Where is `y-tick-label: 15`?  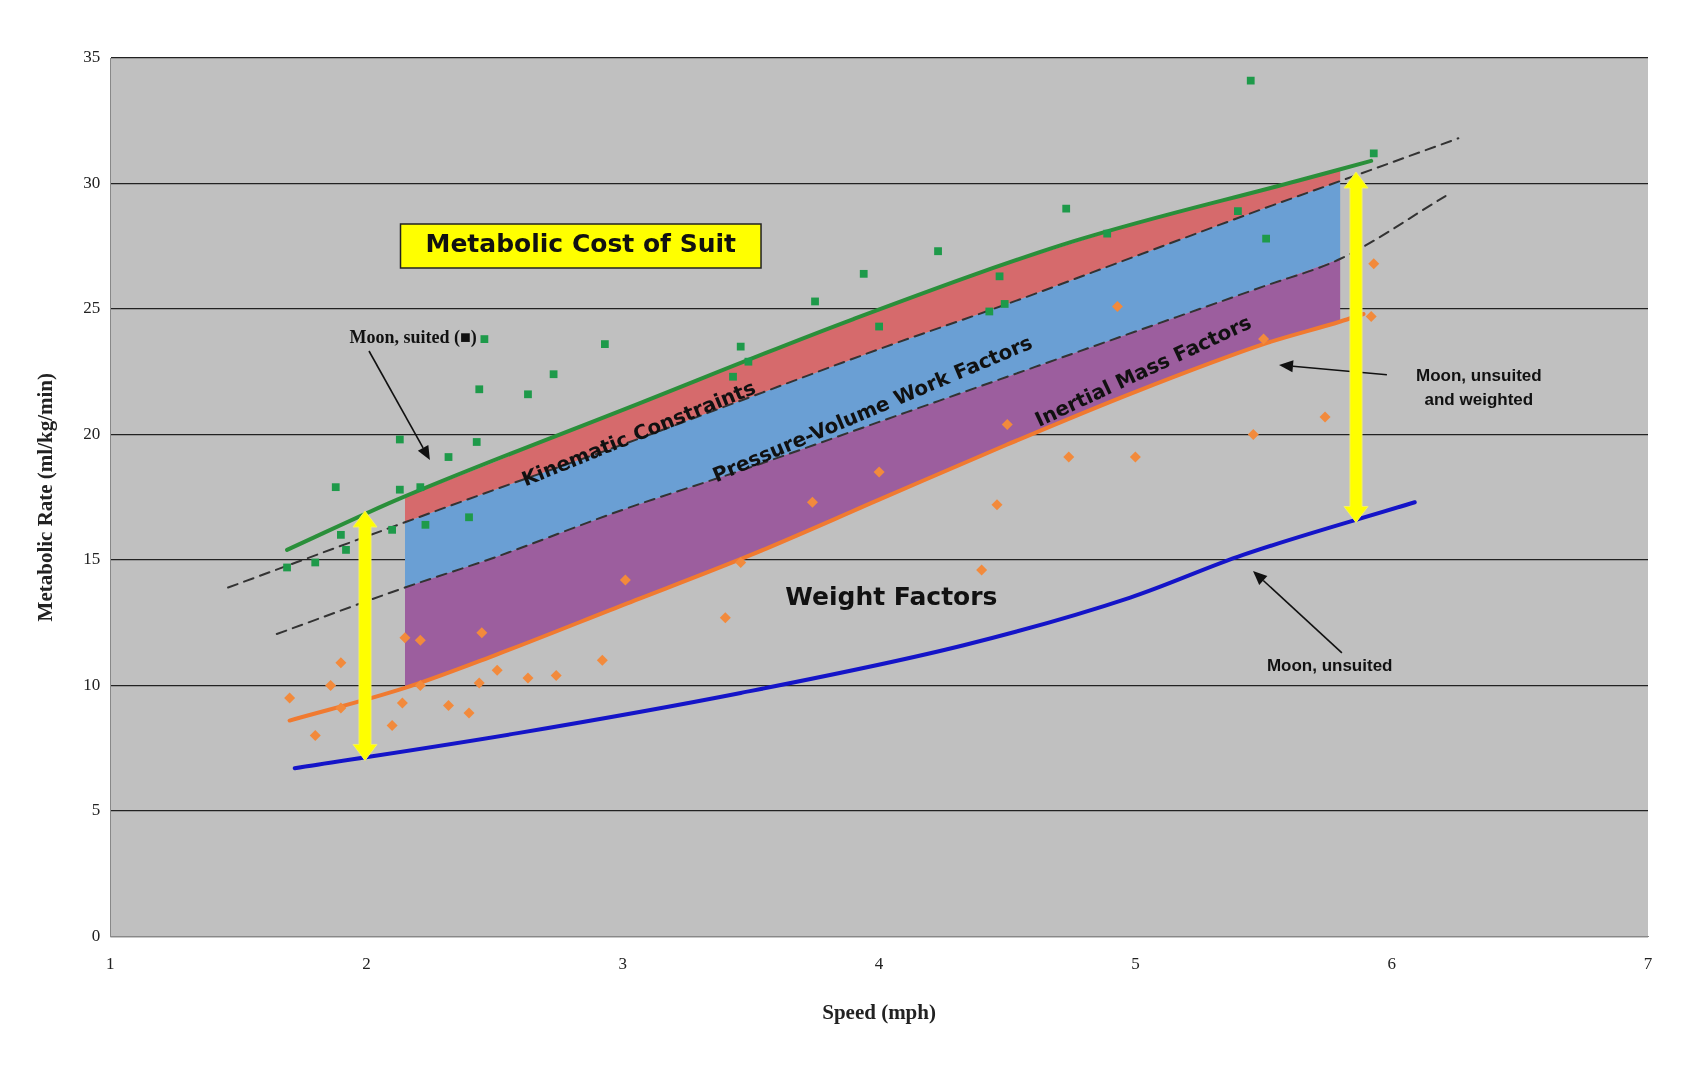
y-tick-label: 15 is located at coordinates (92, 559).